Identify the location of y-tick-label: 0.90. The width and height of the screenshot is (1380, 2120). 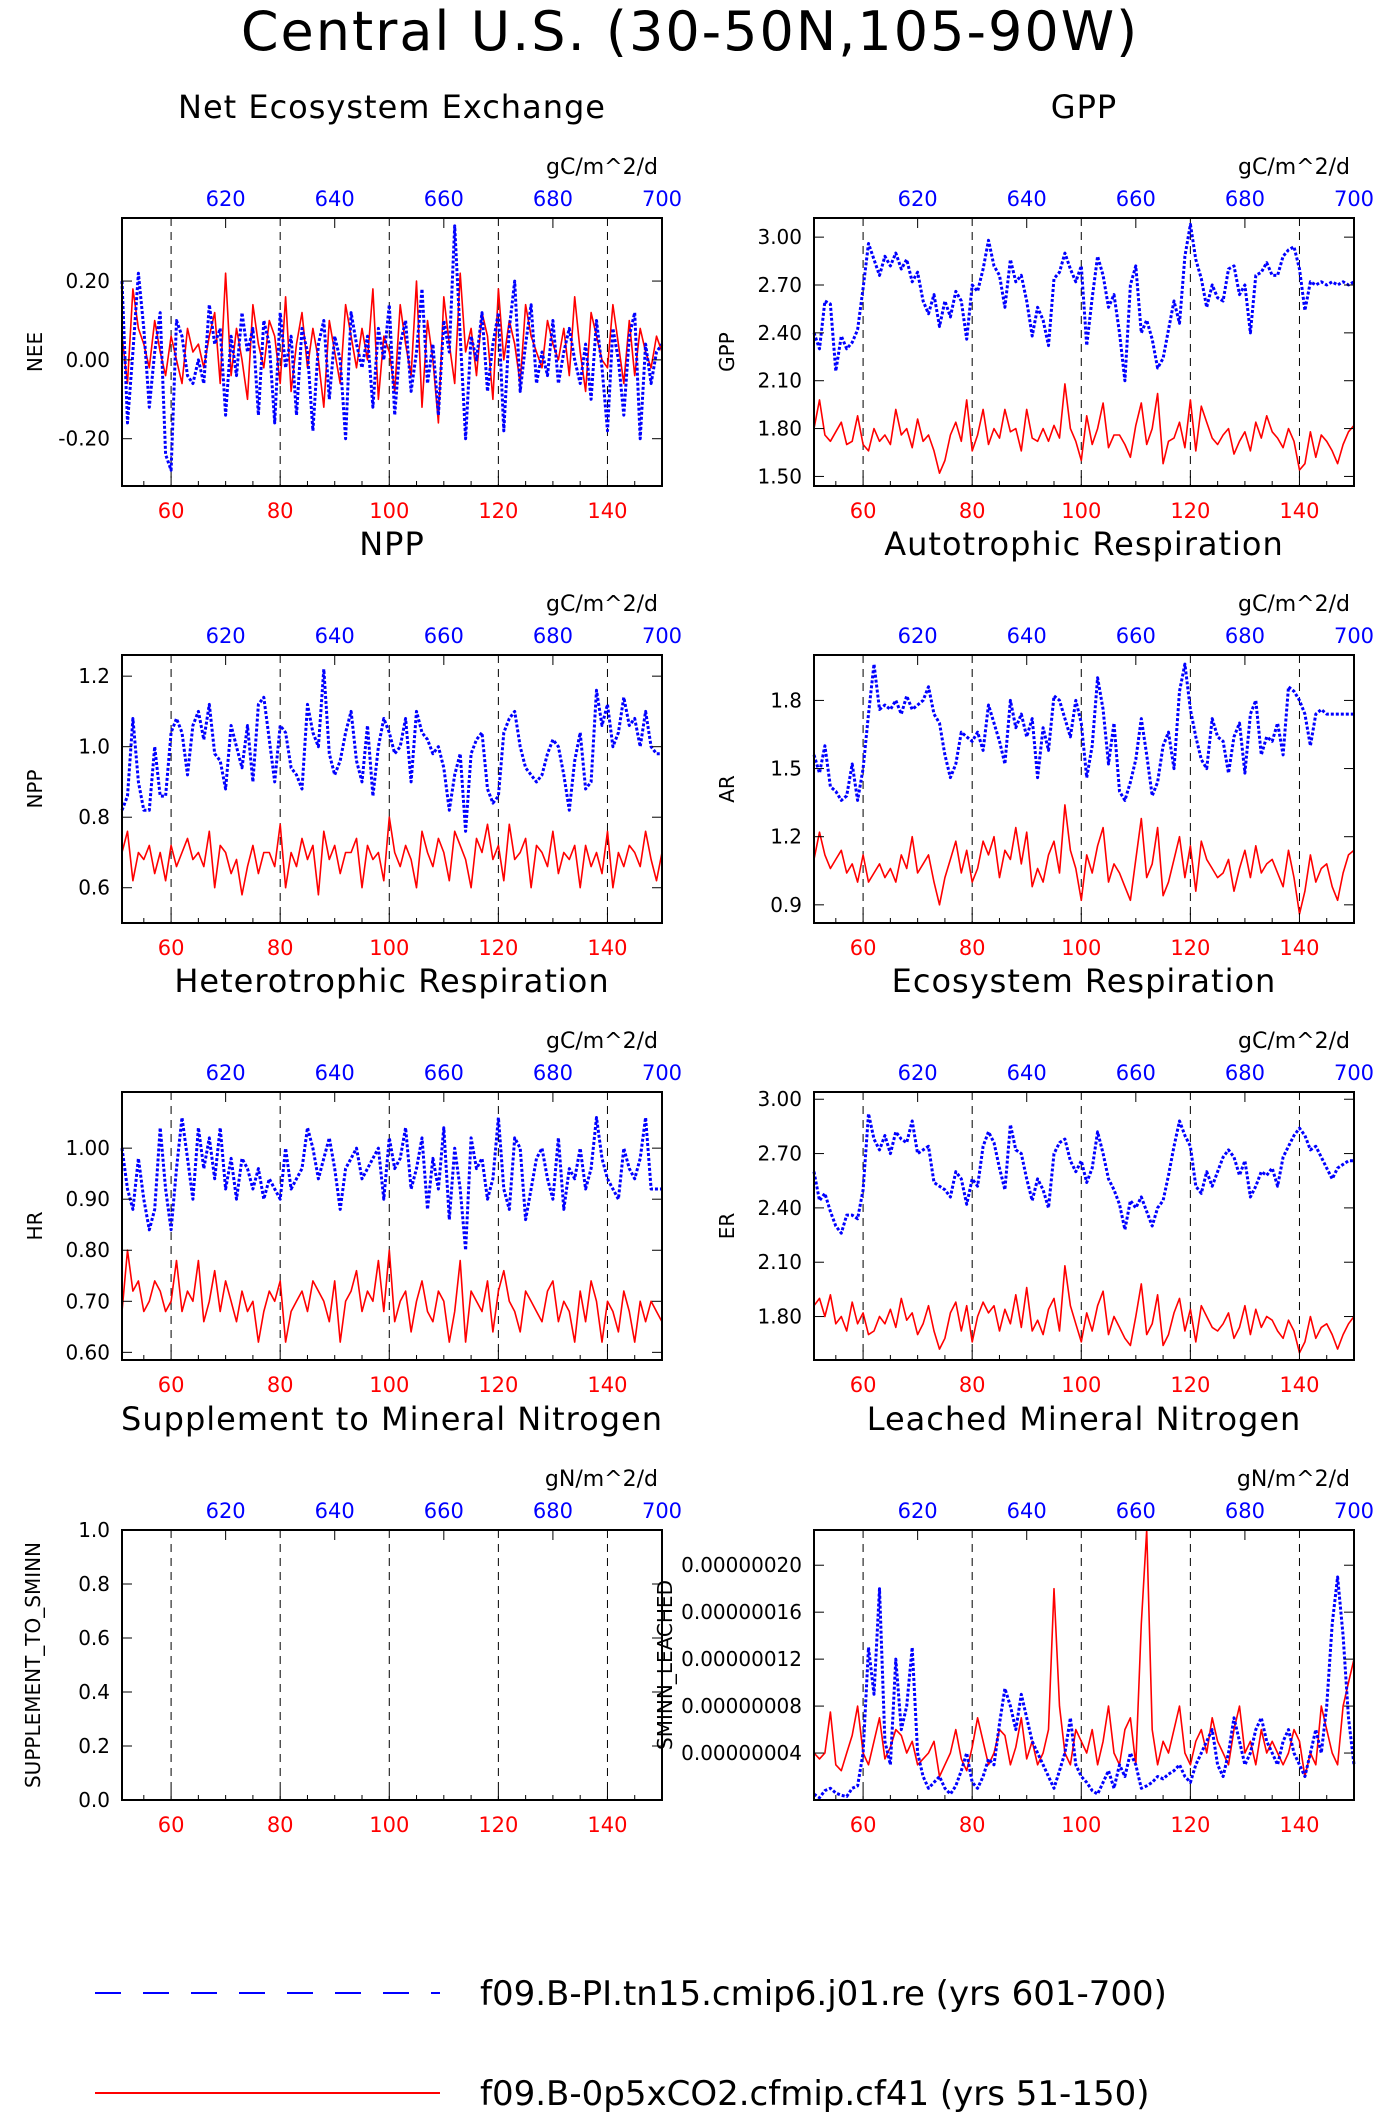
(87, 1199).